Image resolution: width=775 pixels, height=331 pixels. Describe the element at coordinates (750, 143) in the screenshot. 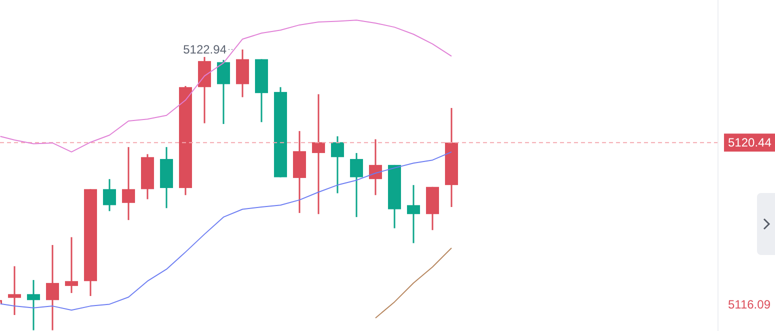

I see `y-tick-label: 5120.44` at that location.